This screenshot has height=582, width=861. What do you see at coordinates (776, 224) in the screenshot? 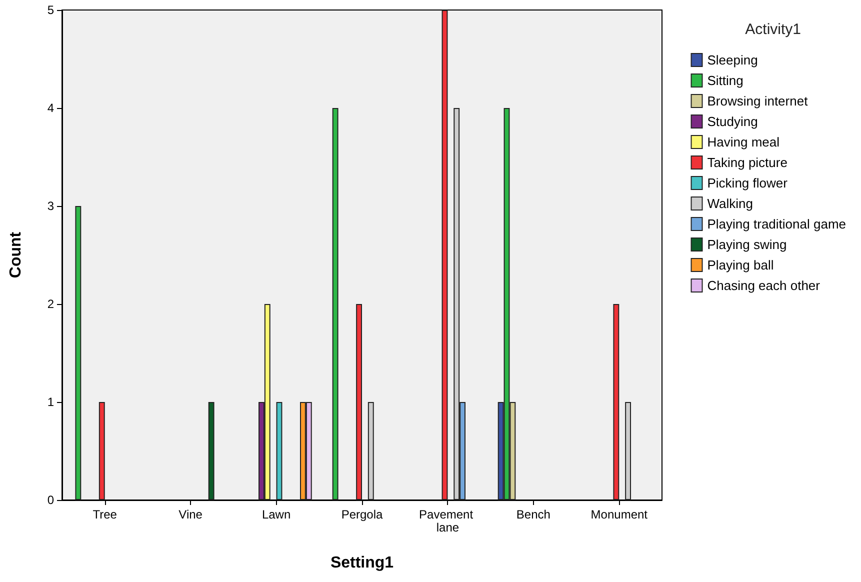
I see `legend-label: Playing traditional game` at bounding box center [776, 224].